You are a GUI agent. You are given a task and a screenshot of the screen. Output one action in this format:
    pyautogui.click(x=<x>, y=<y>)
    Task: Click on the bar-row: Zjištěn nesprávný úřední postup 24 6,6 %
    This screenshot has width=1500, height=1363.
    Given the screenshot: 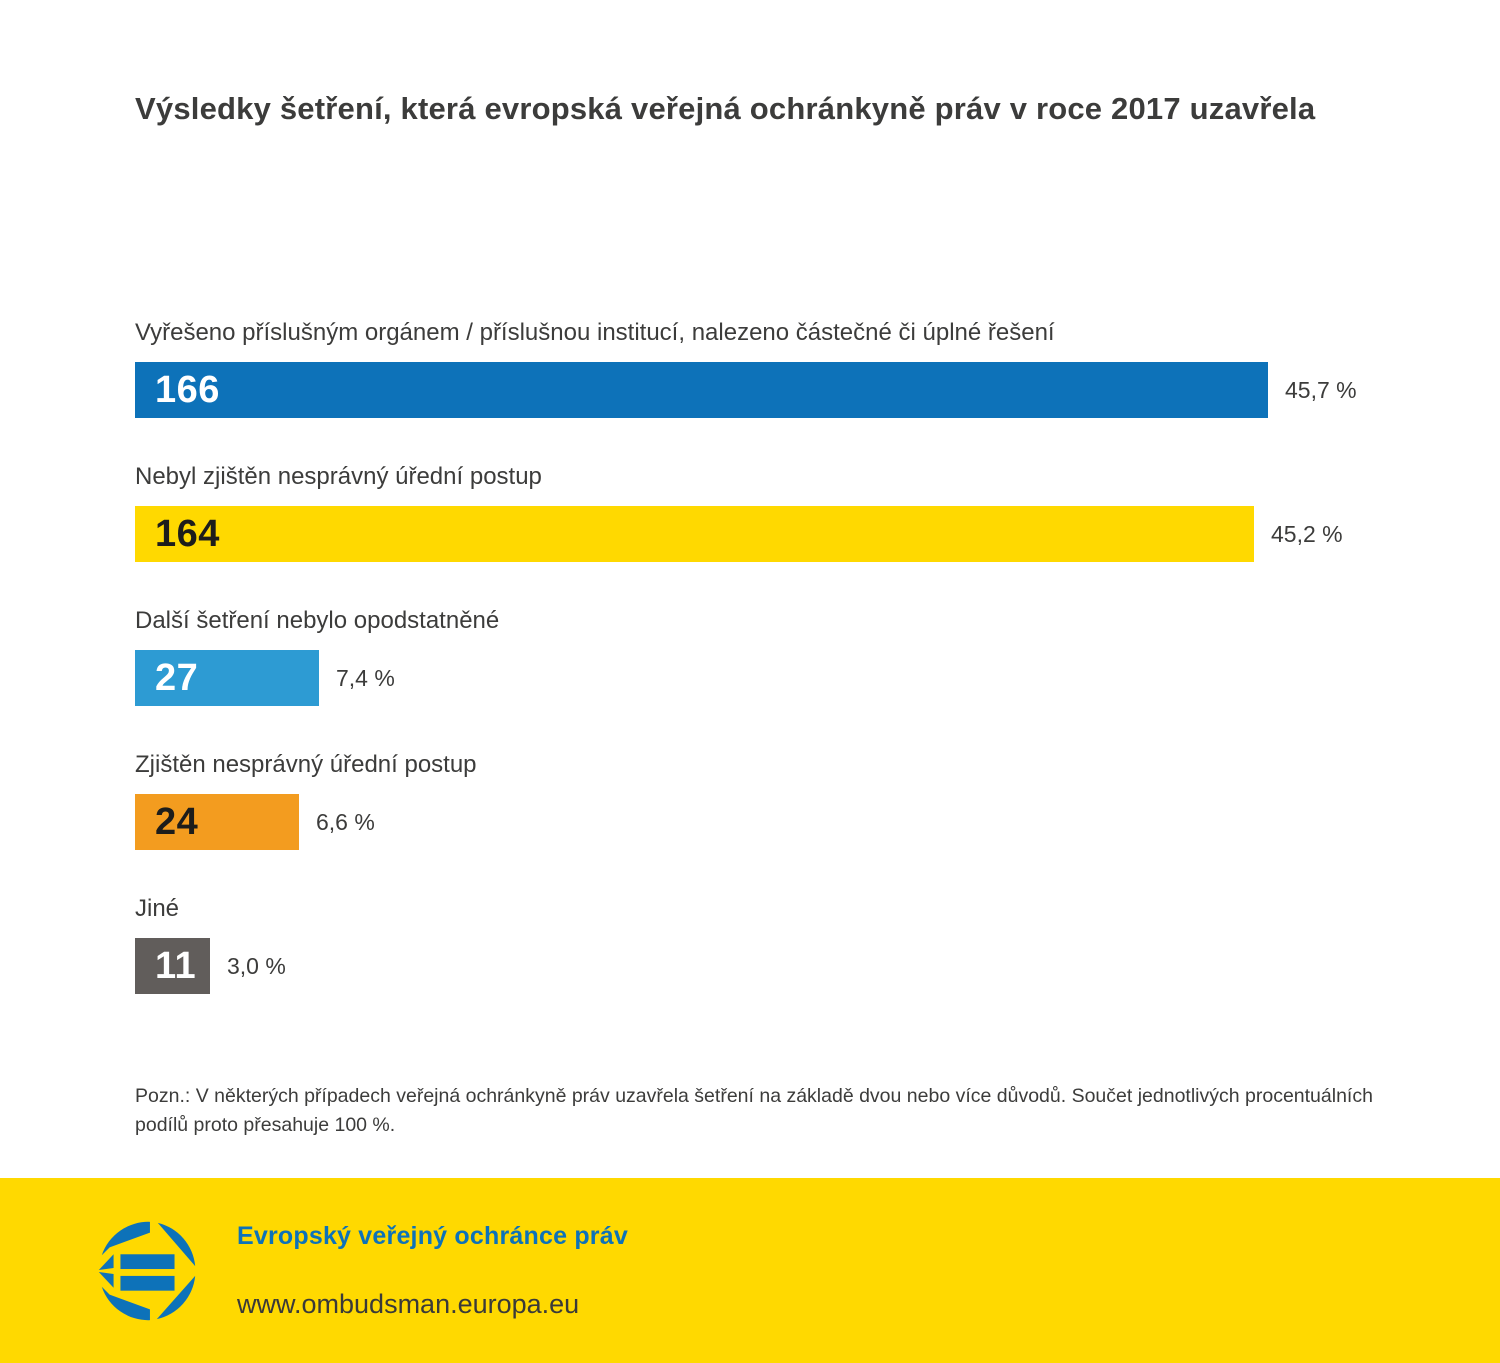 What is the action you would take?
    pyautogui.click(x=775, y=800)
    